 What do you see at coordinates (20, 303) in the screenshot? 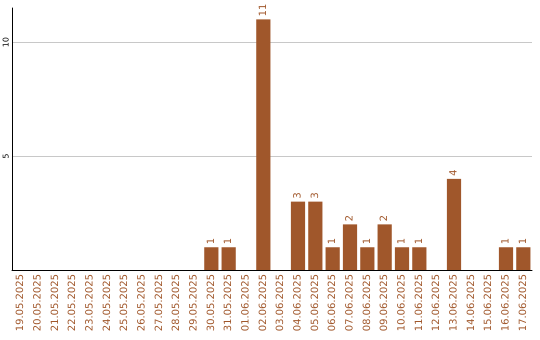
I see `x-tick-label: 19.05.2025` at bounding box center [20, 303].